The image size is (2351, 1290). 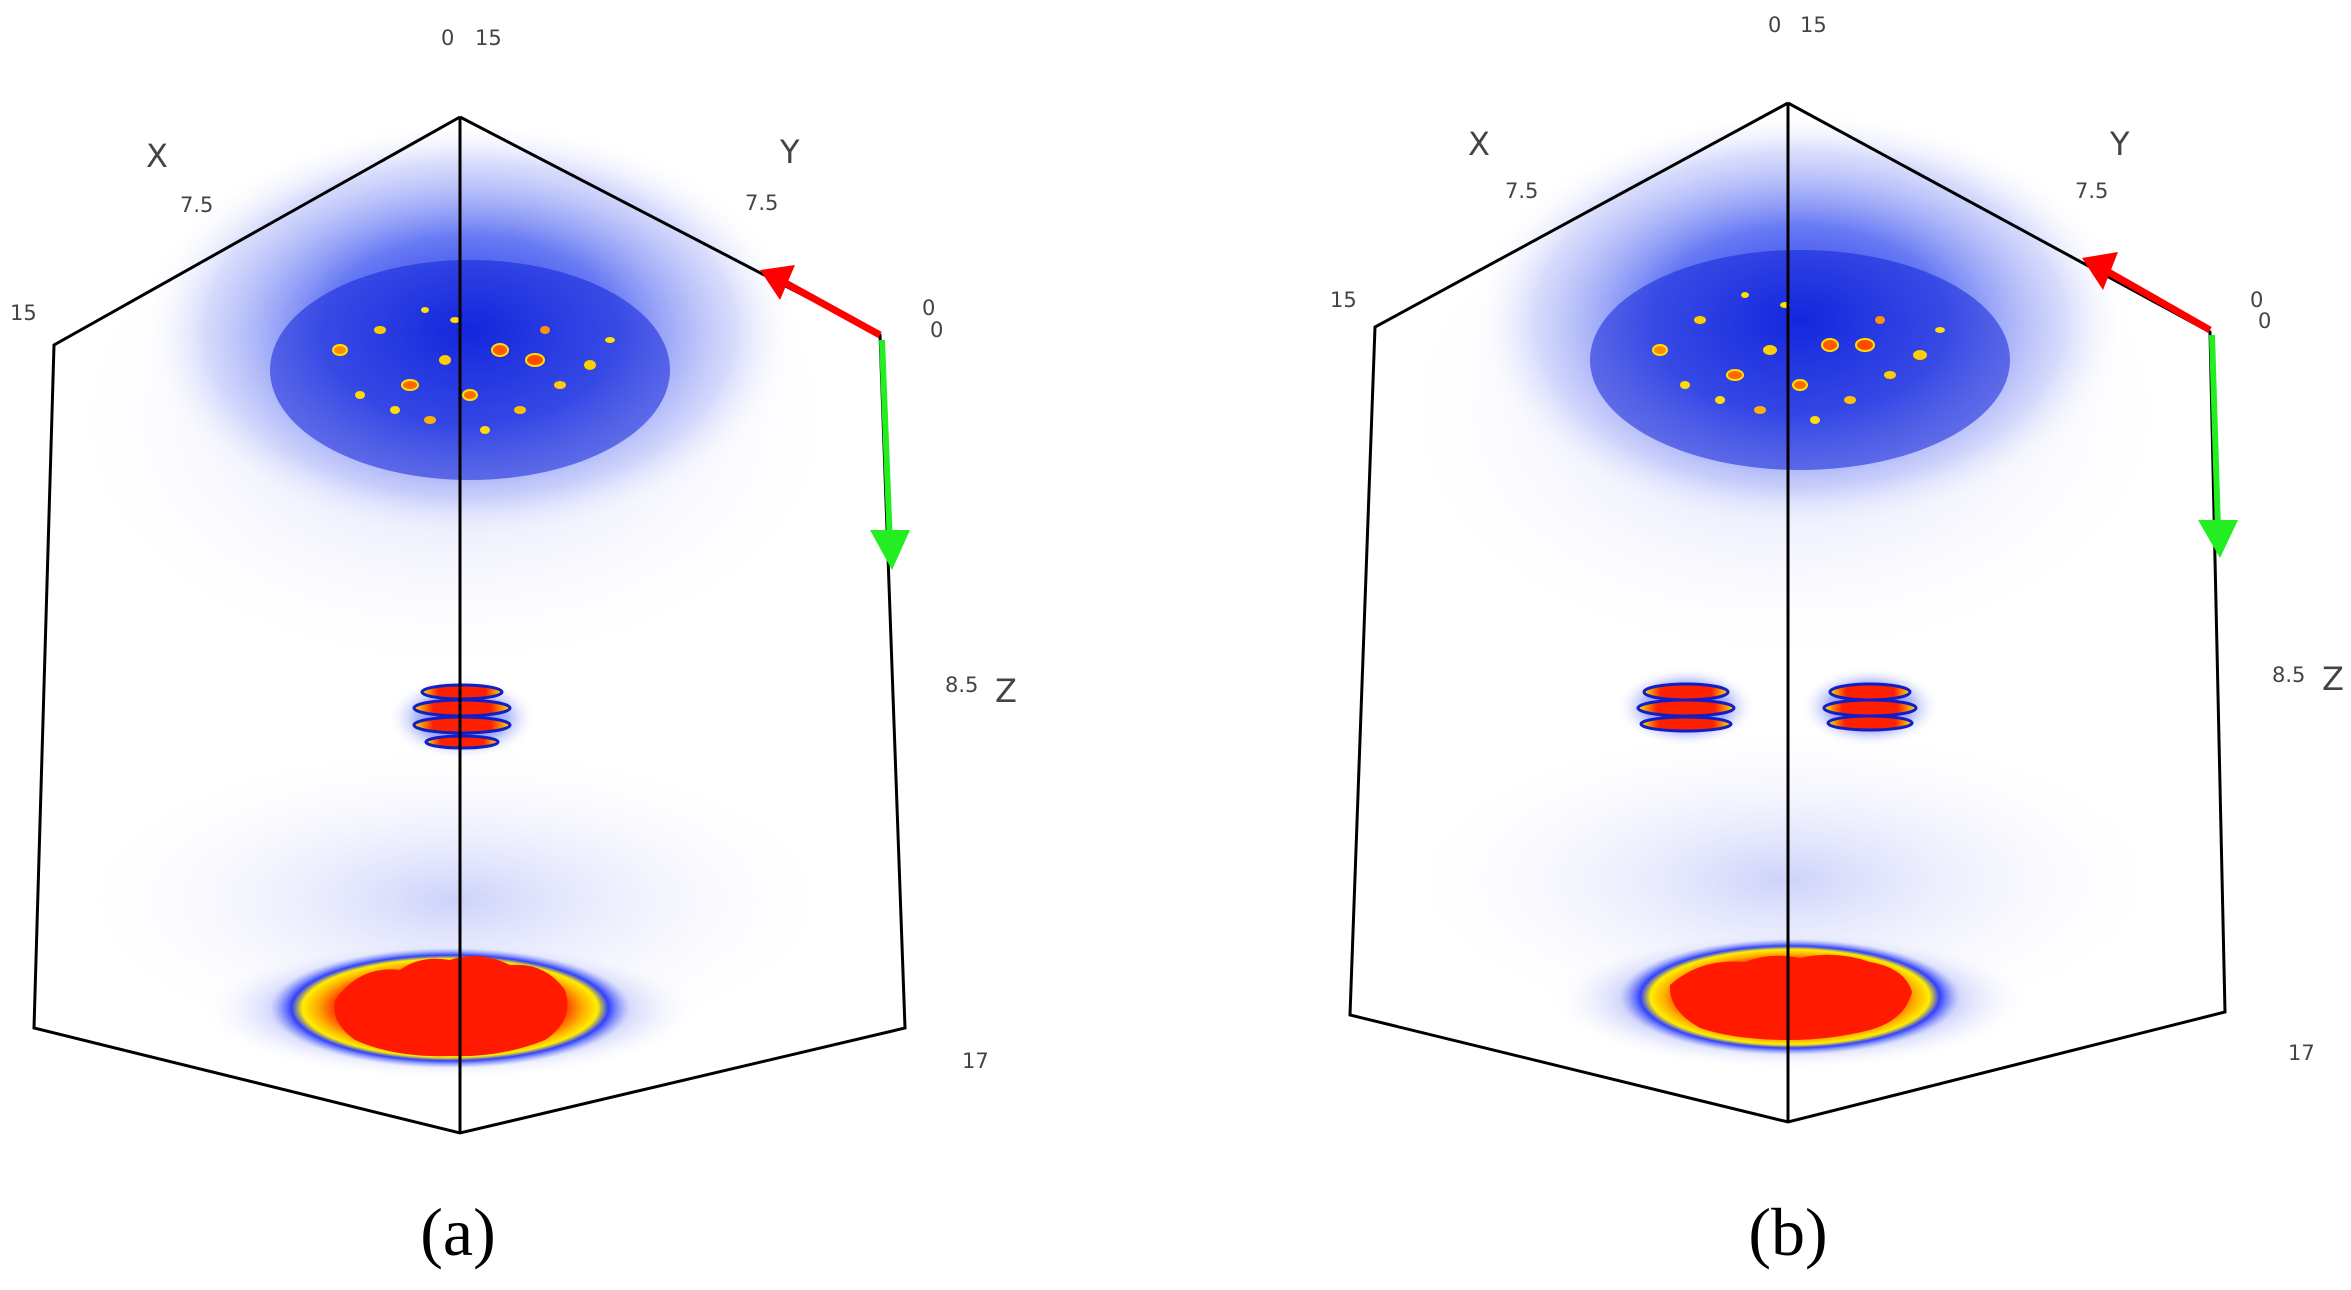 I want to click on focal-spot-left, so click(x=1686, y=707).